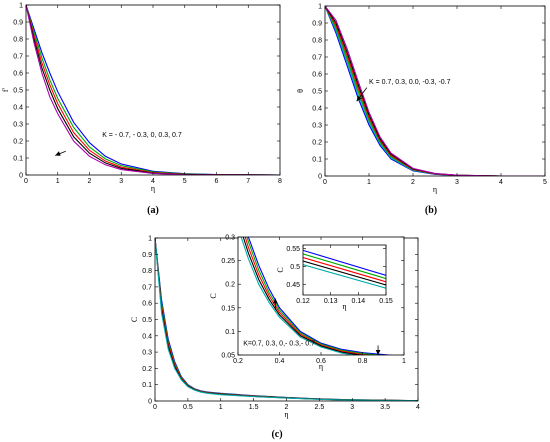  Describe the element at coordinates (303, 301) in the screenshot. I see `x-tick-label: 0.12` at that location.